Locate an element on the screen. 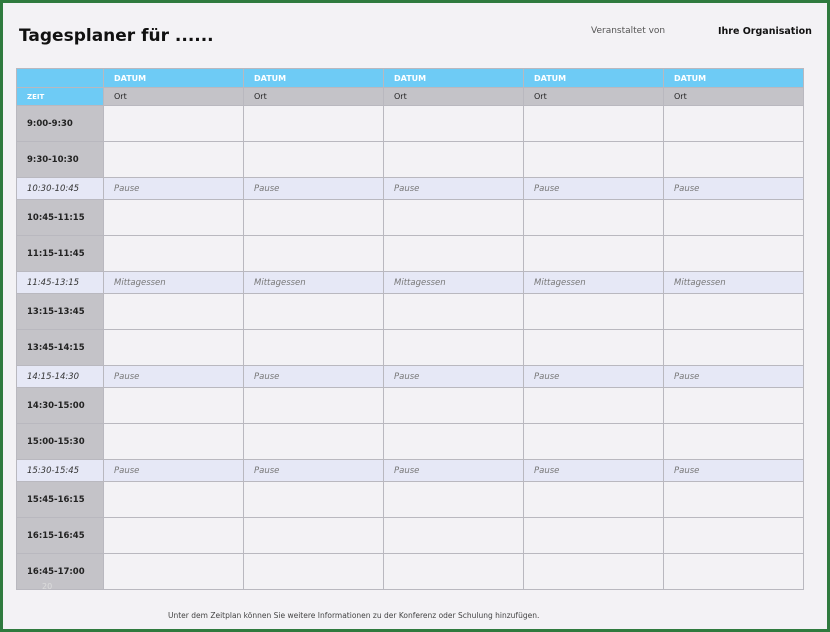  table-row: 13:15-13:45 is located at coordinates (410, 311).